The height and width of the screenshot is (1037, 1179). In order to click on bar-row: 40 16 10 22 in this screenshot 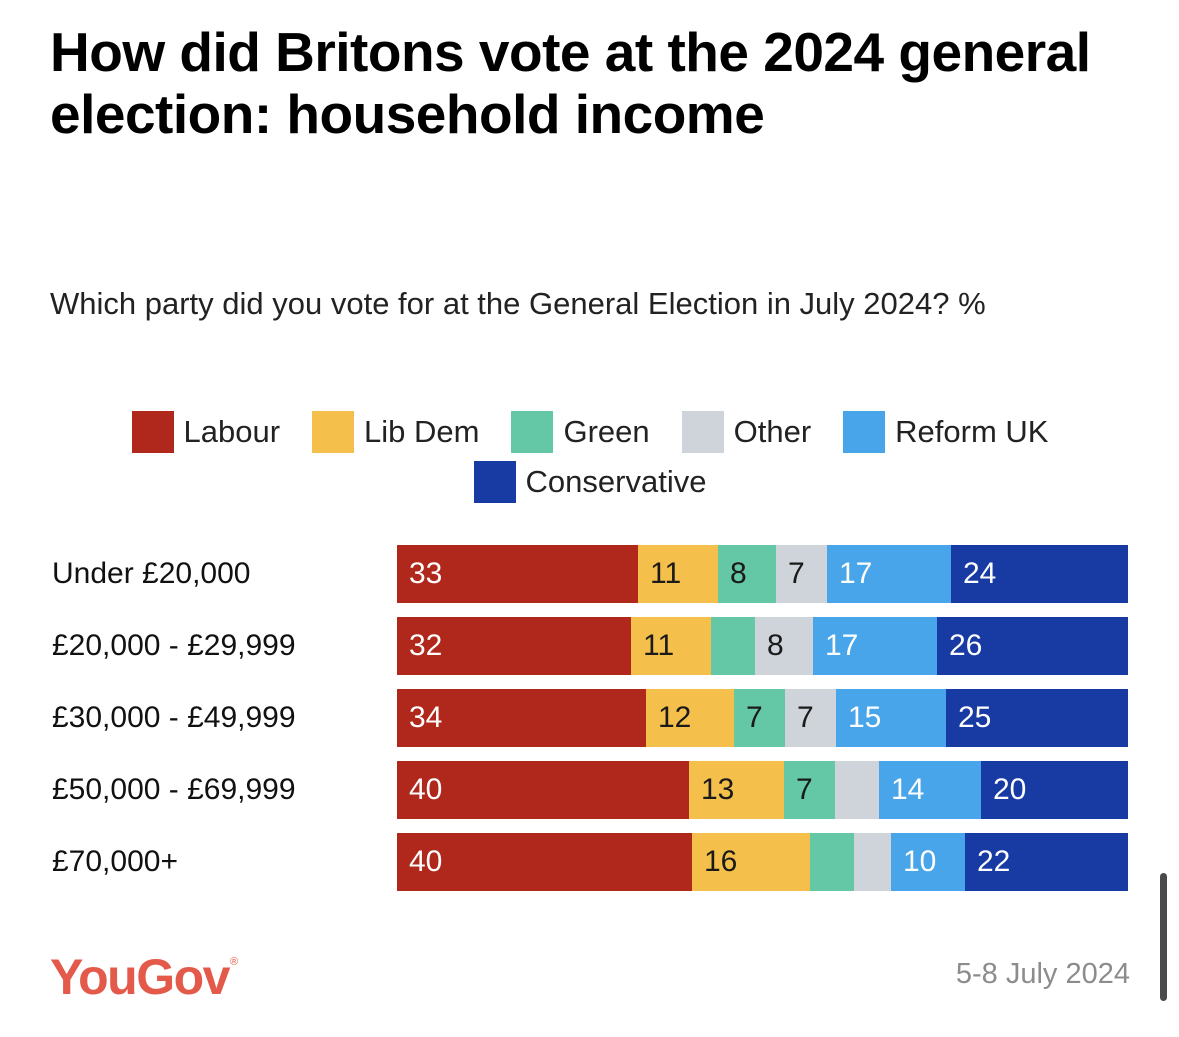, I will do `click(762, 862)`.